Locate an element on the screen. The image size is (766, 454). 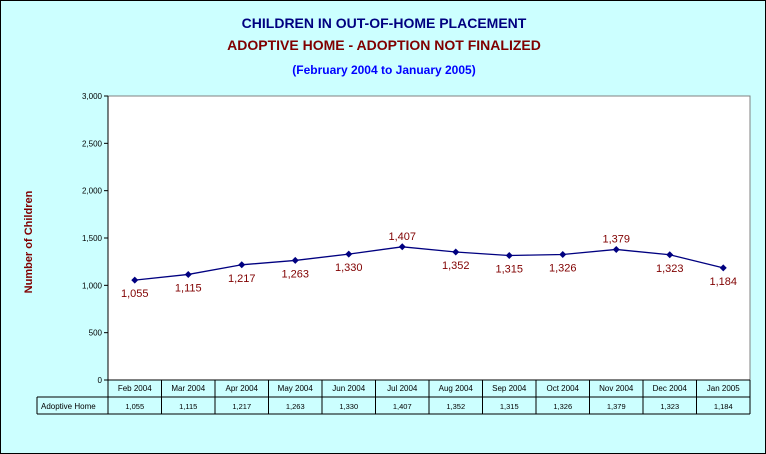
data-label: 1,184 is located at coordinates (723, 282).